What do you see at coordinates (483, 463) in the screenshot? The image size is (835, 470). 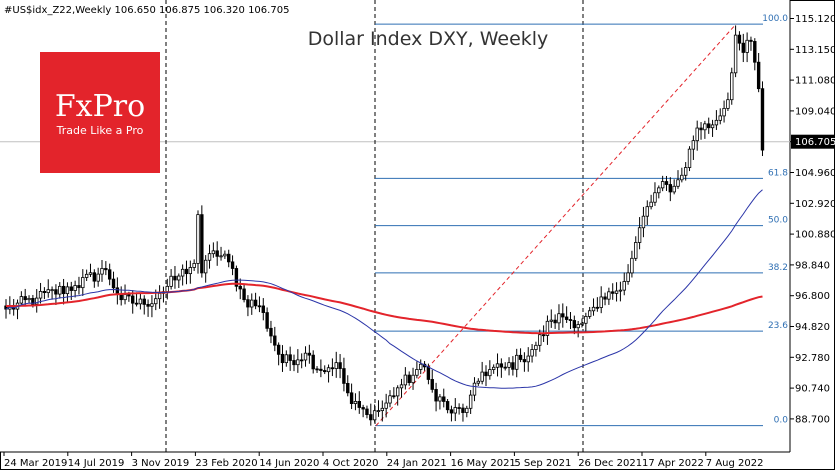 I see `x-tick-label: 16 May 2021` at bounding box center [483, 463].